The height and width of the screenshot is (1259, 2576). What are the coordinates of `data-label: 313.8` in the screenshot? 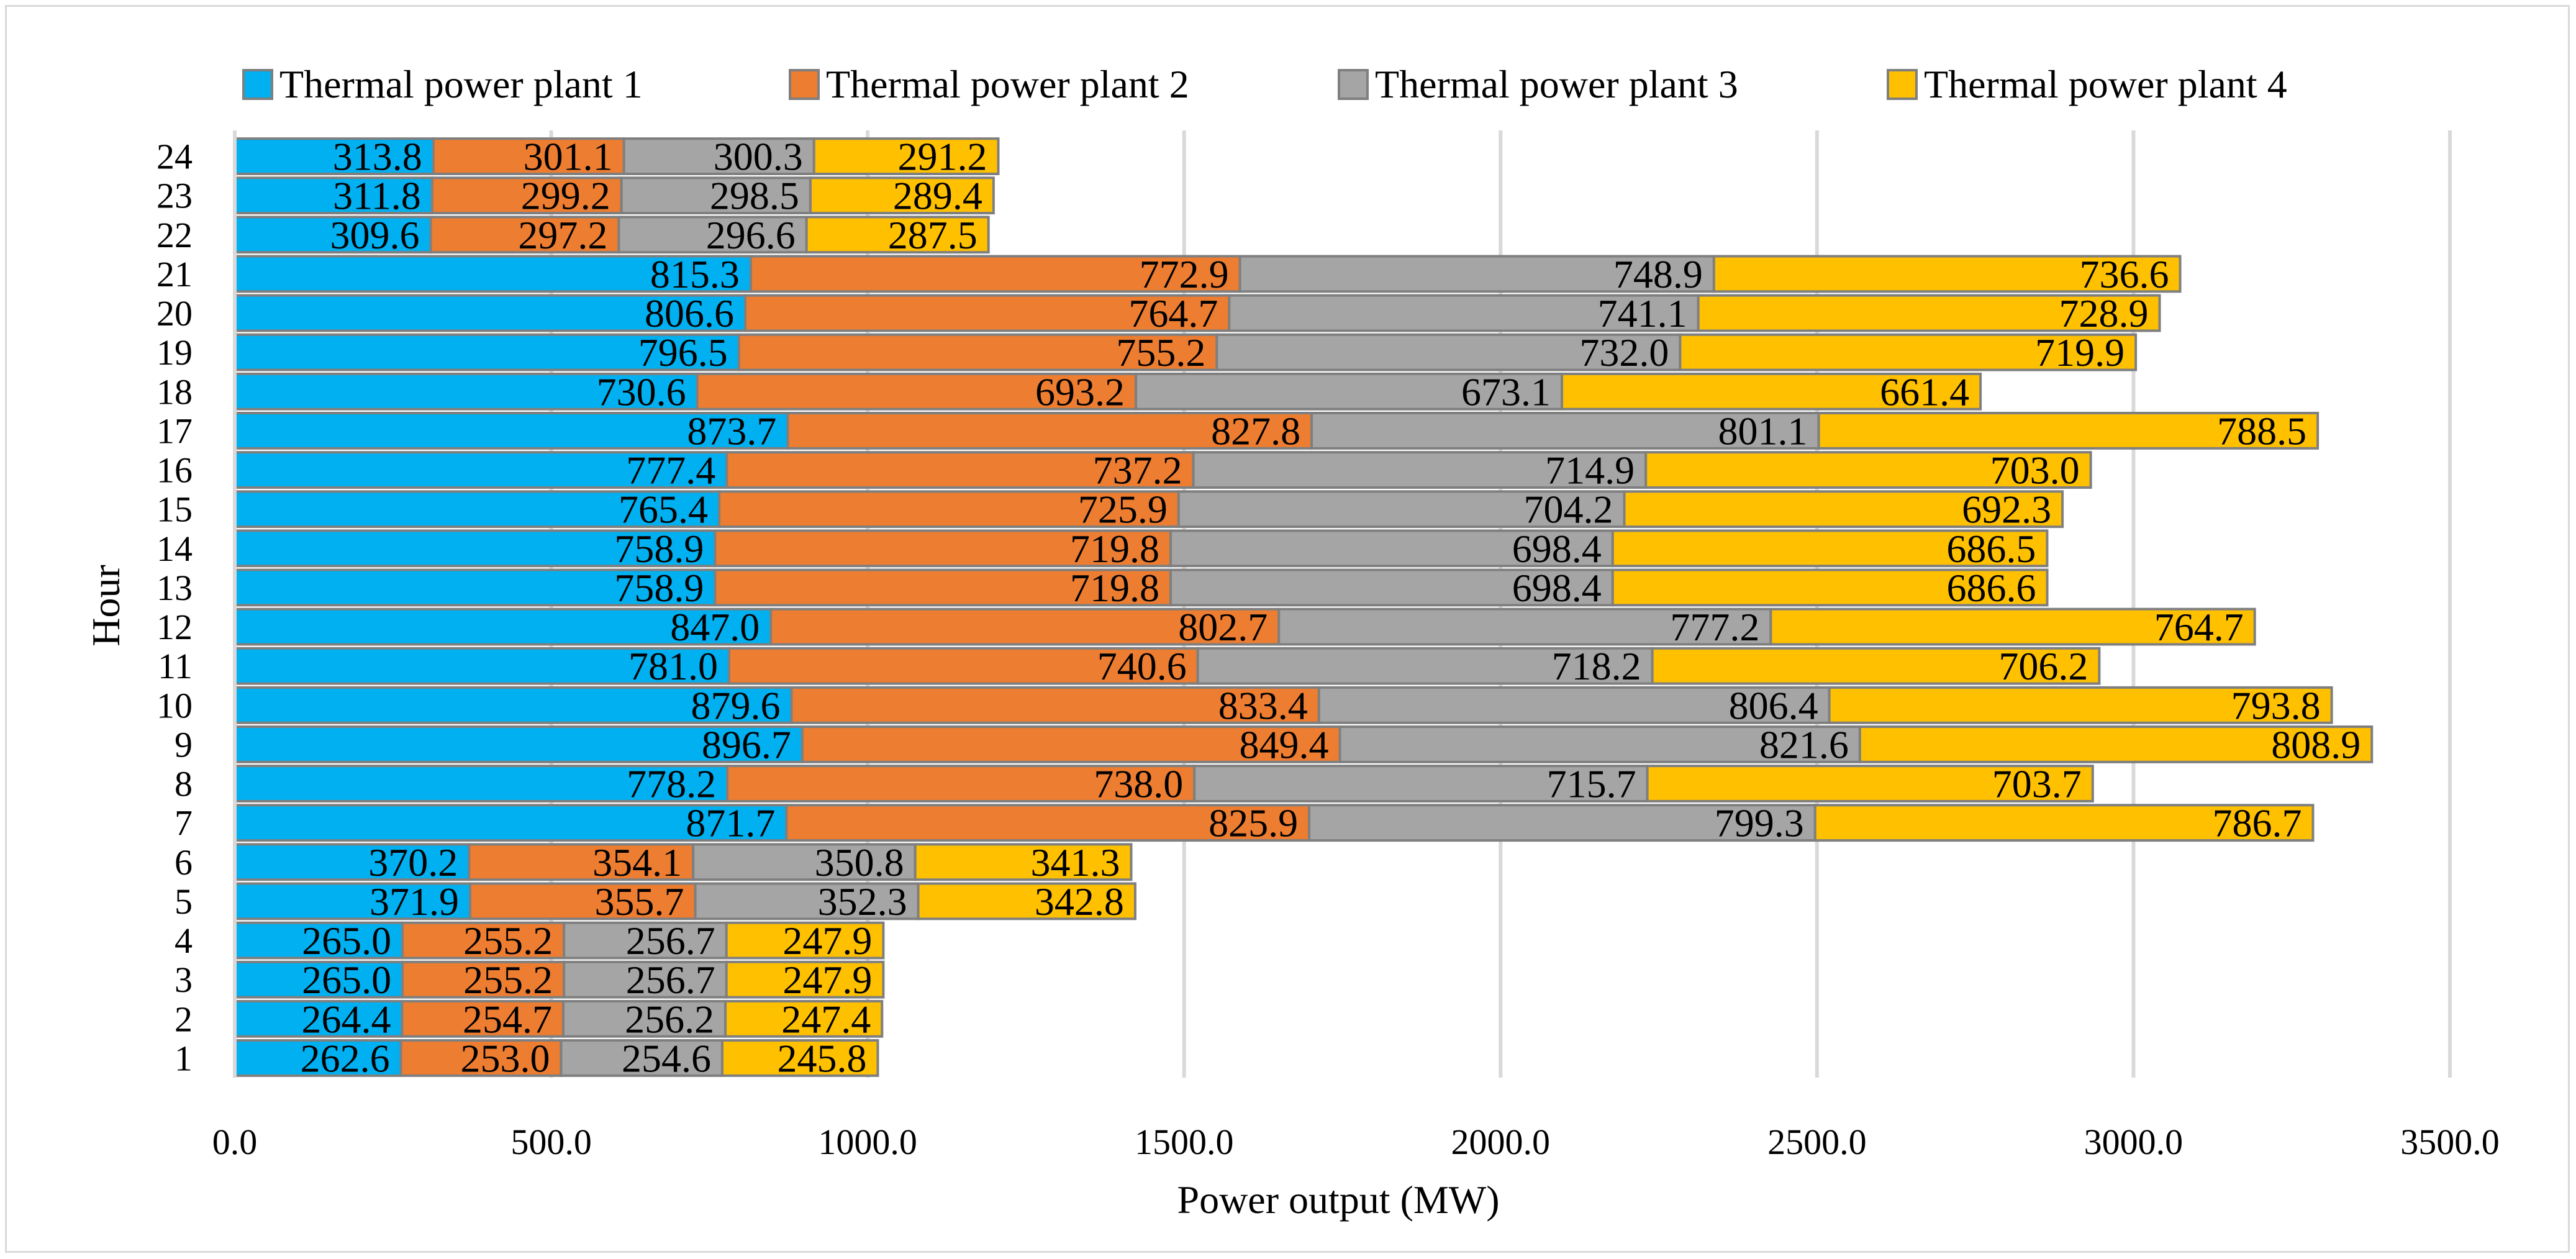 It's located at (377, 157).